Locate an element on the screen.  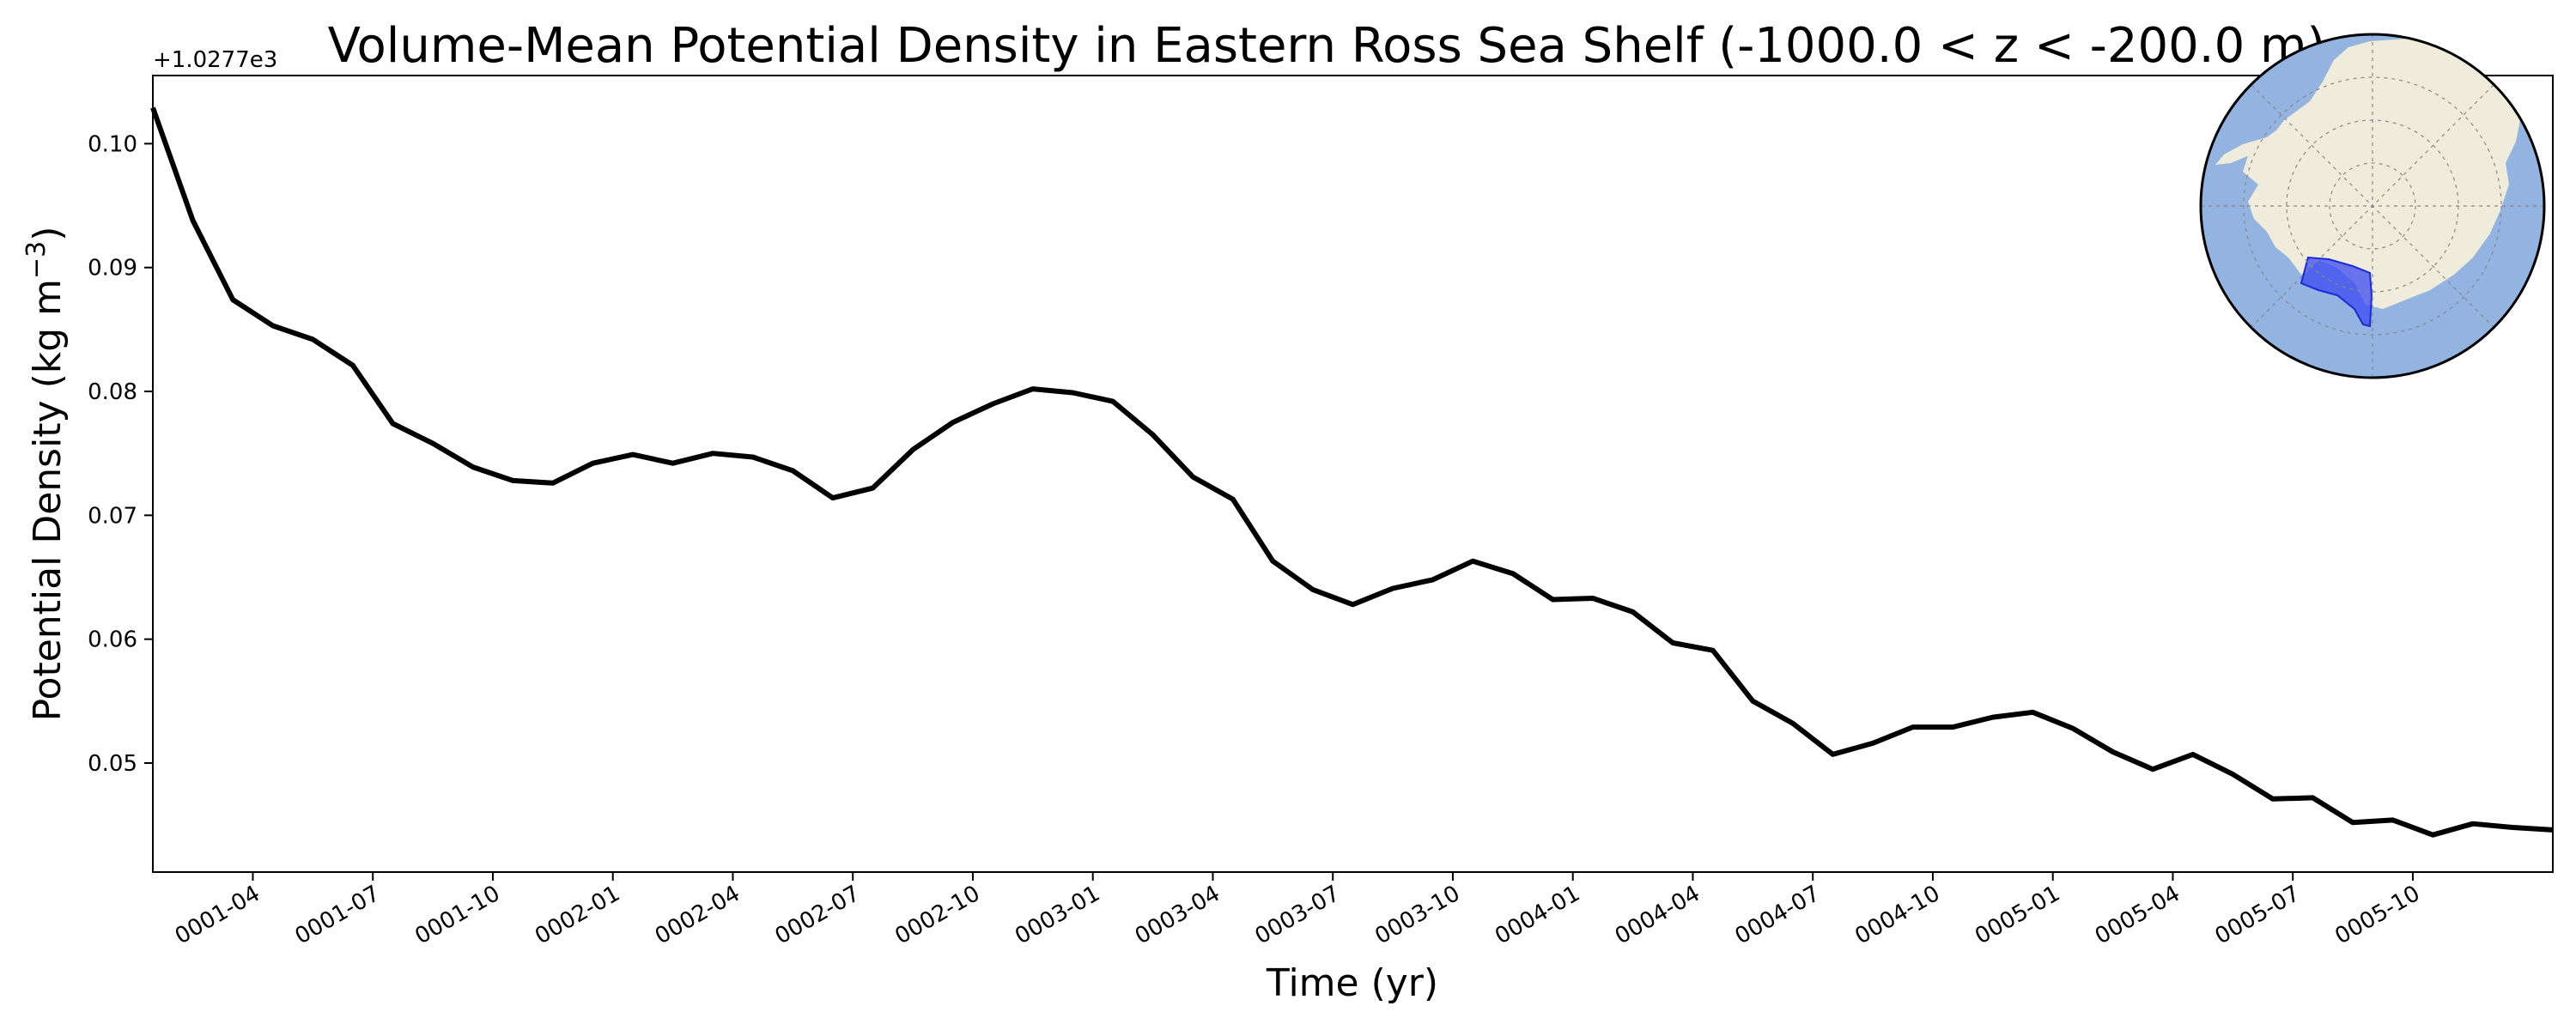
inset-peninsula is located at coordinates (2251, 144).